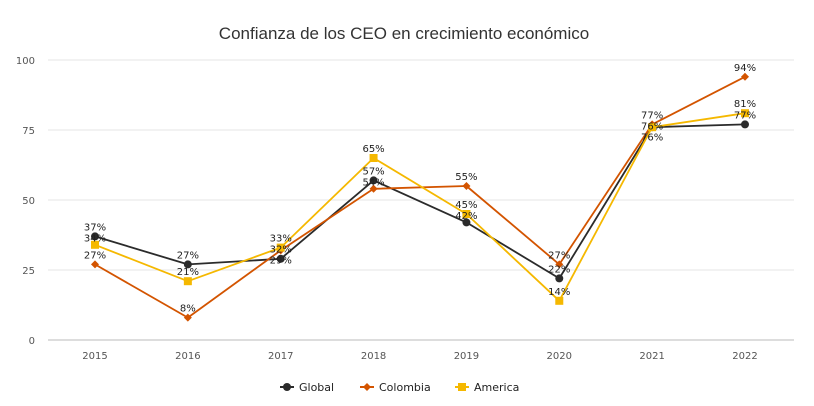 The image size is (814, 406). Describe the element at coordinates (28, 131) in the screenshot. I see `y-tick-label: 75` at that location.